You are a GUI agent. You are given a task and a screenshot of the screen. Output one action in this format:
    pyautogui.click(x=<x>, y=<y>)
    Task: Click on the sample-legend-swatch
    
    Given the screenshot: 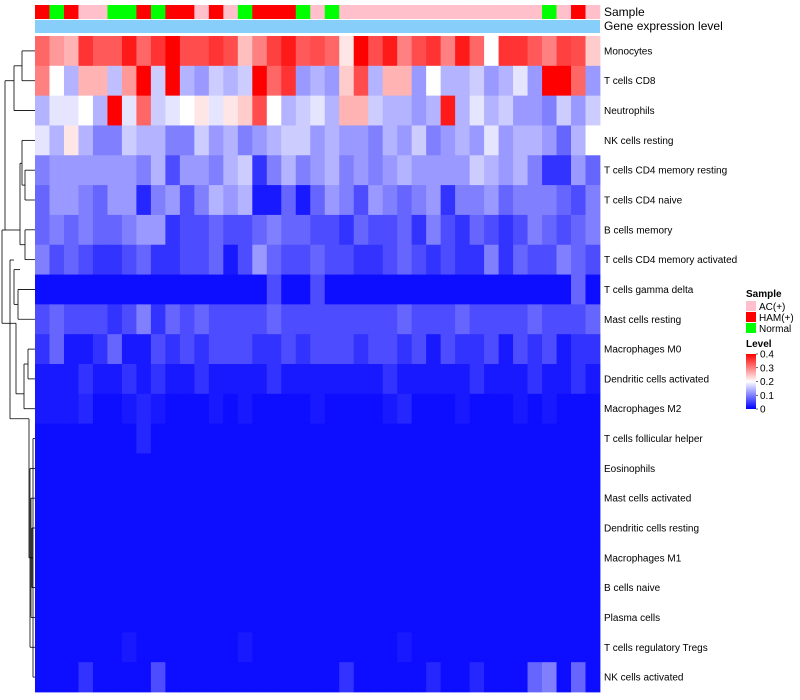 What is the action you would take?
    pyautogui.click(x=751, y=317)
    